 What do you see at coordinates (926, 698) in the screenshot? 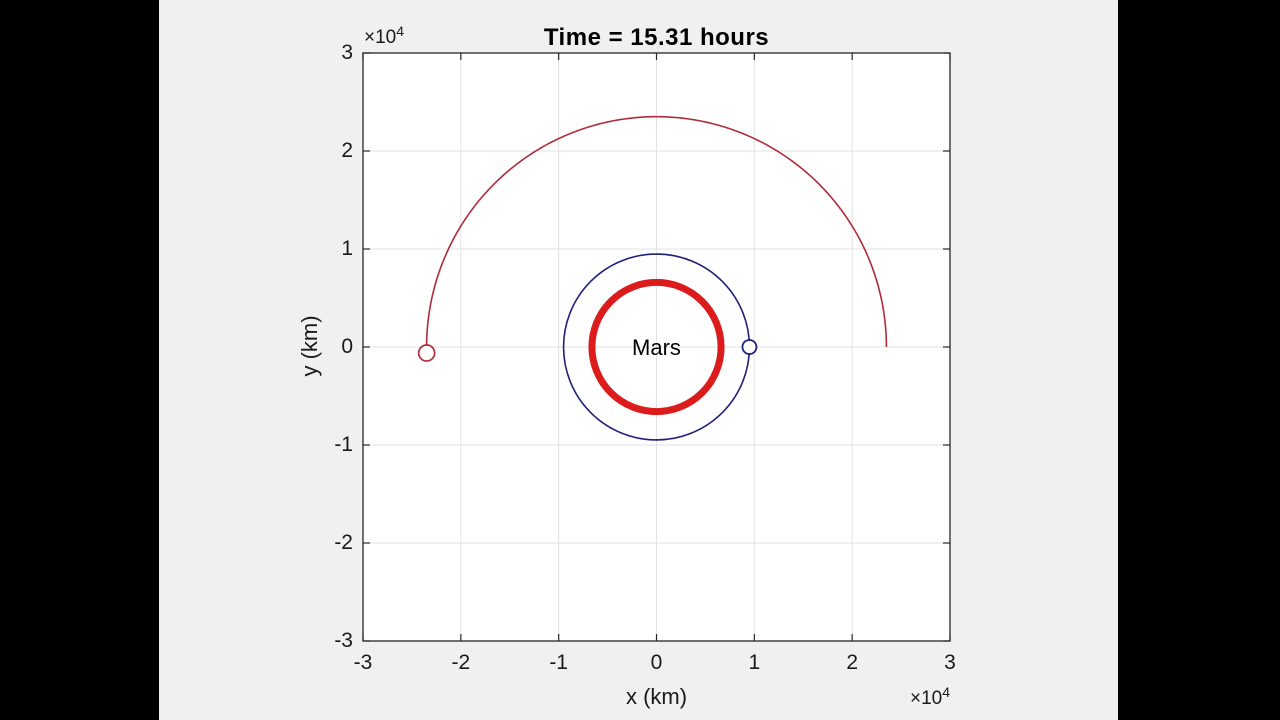
I see `x-exponent-base: ×10` at bounding box center [926, 698].